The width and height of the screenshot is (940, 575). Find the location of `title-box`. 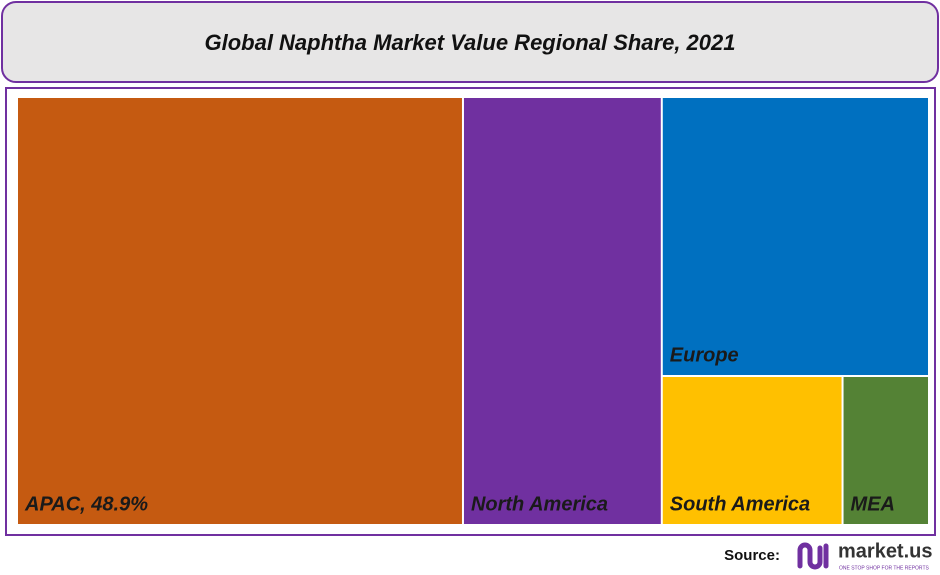

title-box is located at coordinates (470, 42).